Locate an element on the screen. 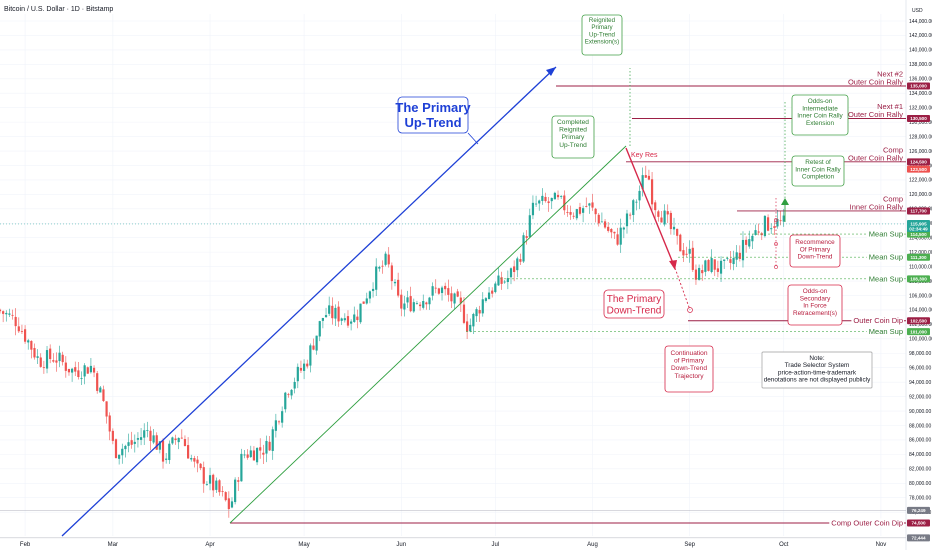  y-tick-label: 132,000.00 is located at coordinates (920, 108).